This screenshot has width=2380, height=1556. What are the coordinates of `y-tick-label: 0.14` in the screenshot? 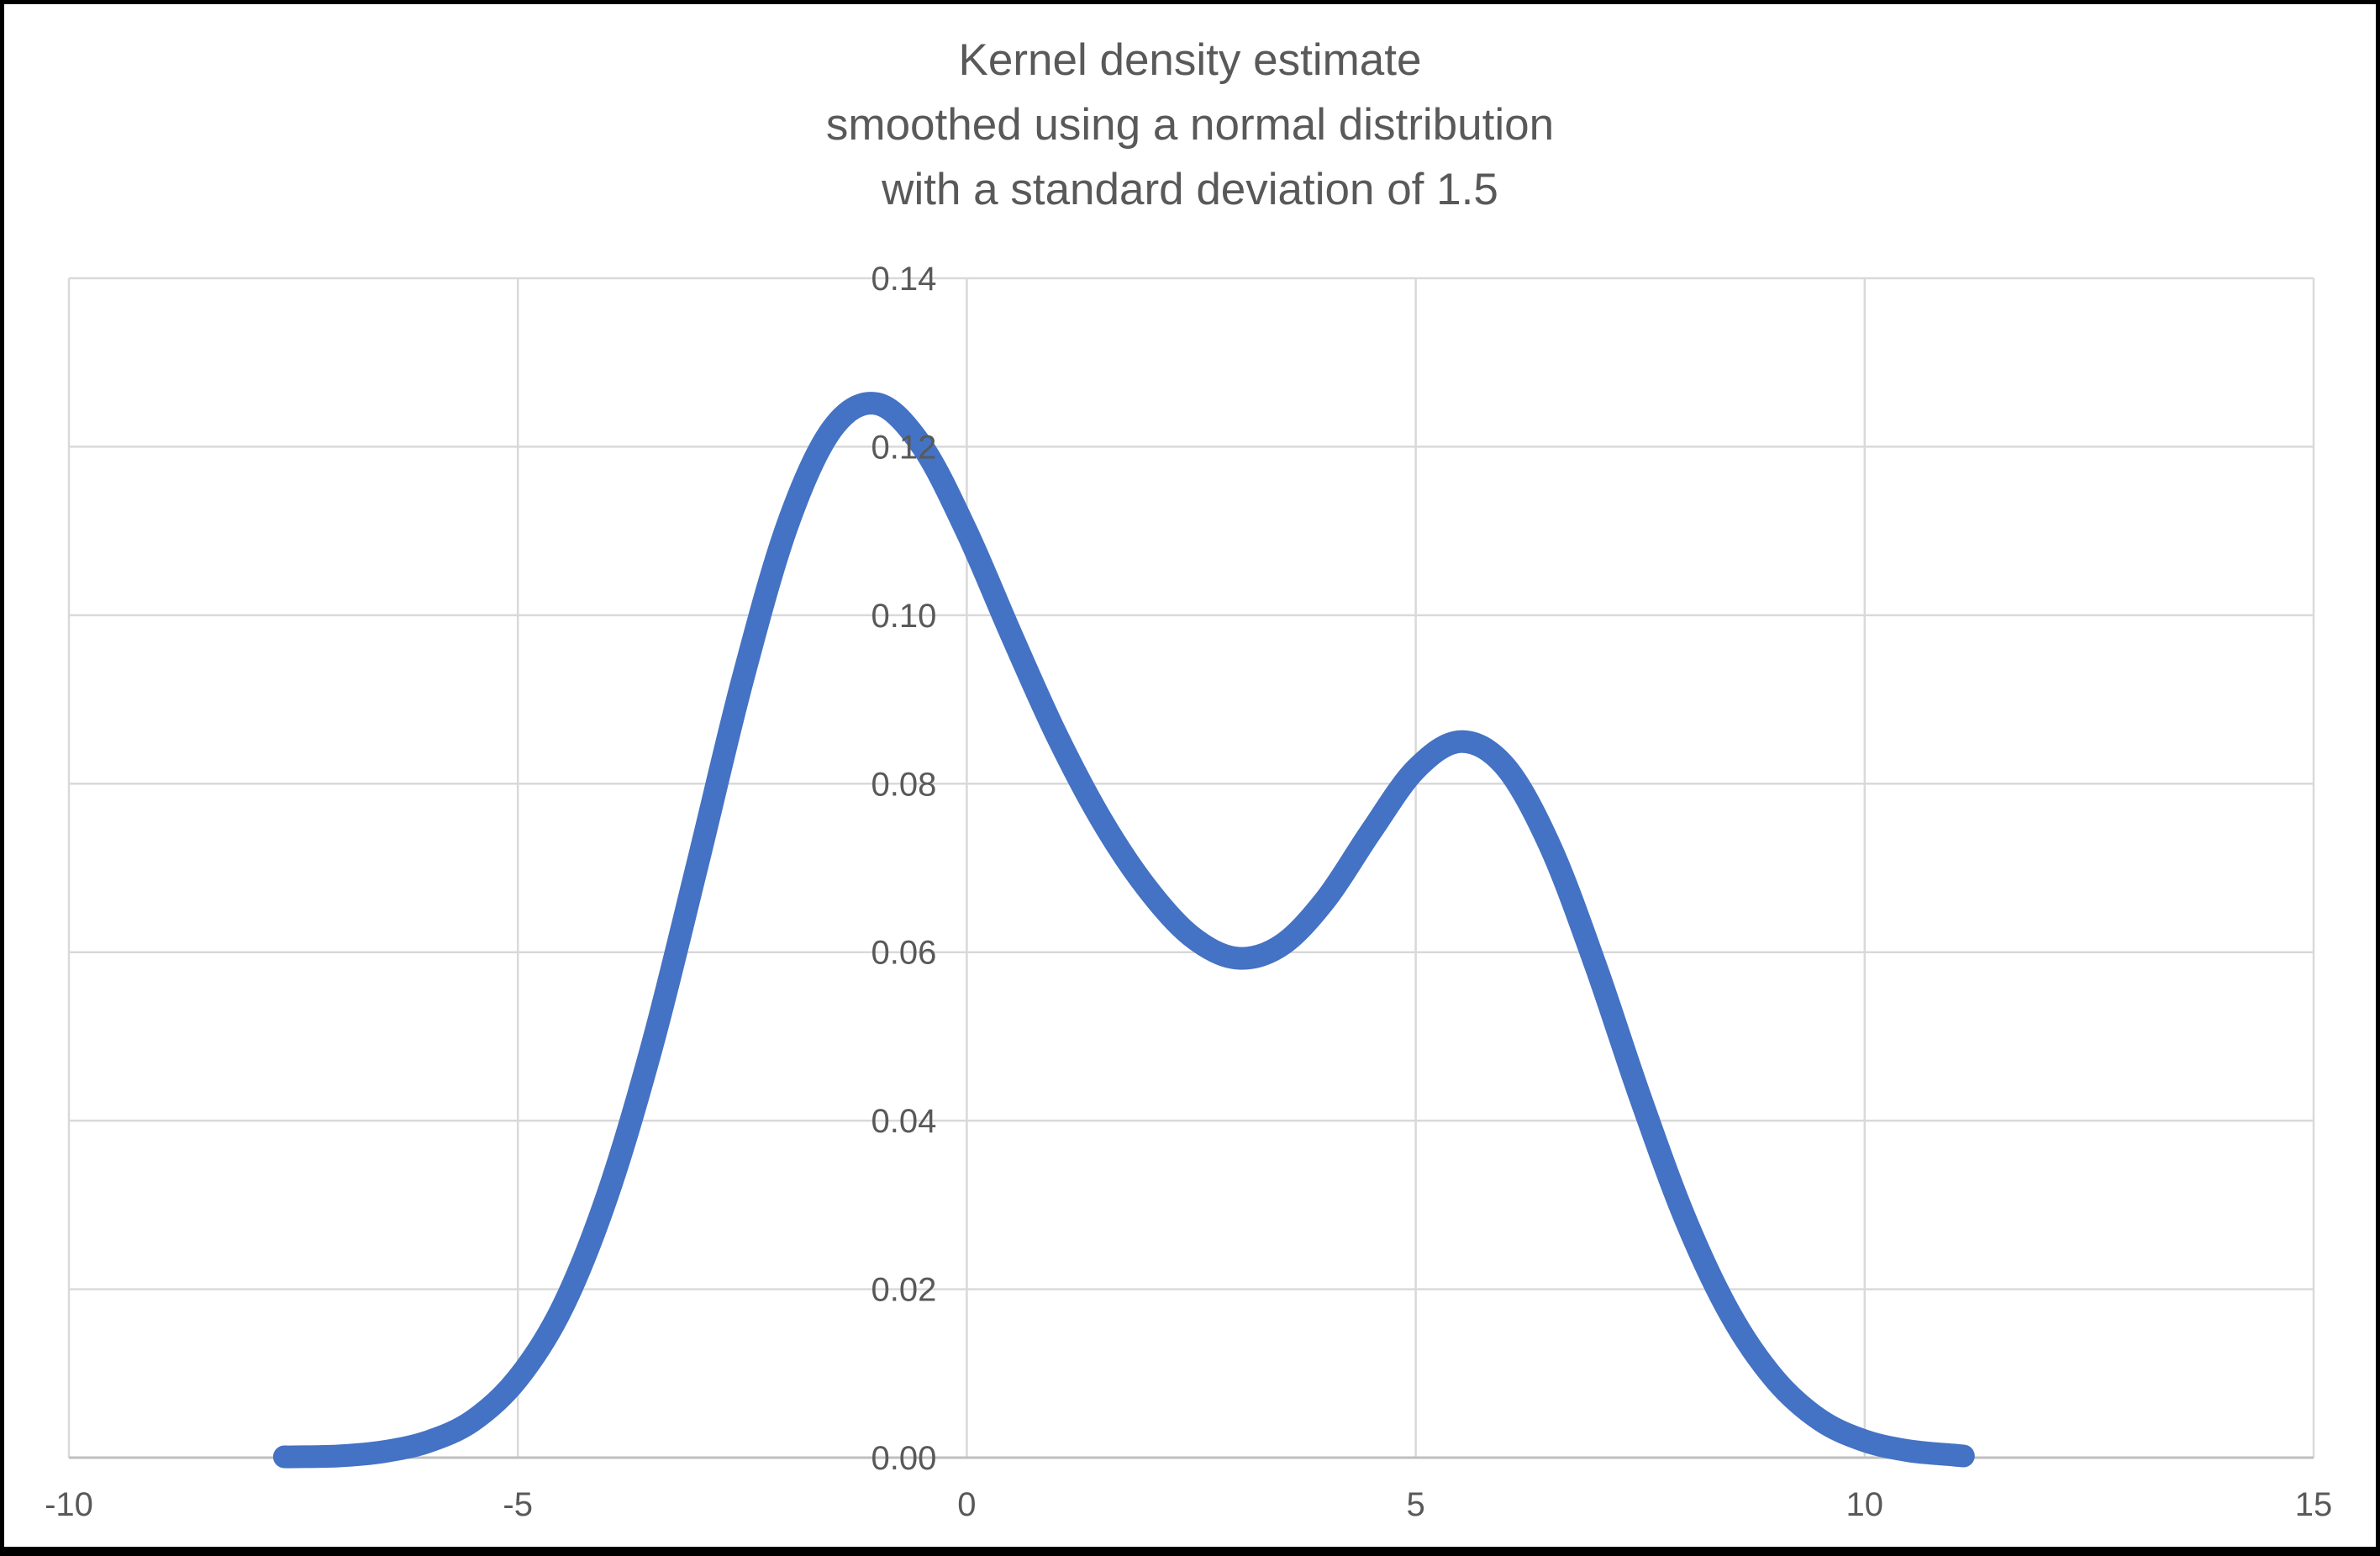 It's located at (904, 279).